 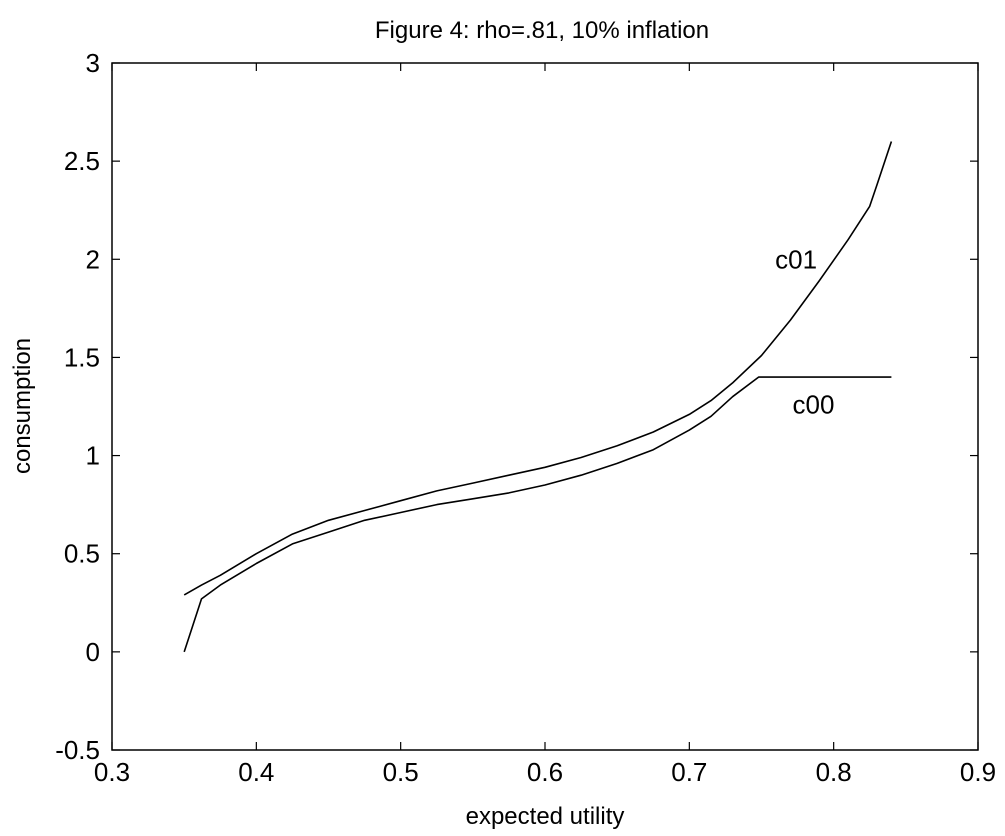 What do you see at coordinates (542, 30) in the screenshot?
I see `chart-title: Figure 4: rho=.81, 10% inflation` at bounding box center [542, 30].